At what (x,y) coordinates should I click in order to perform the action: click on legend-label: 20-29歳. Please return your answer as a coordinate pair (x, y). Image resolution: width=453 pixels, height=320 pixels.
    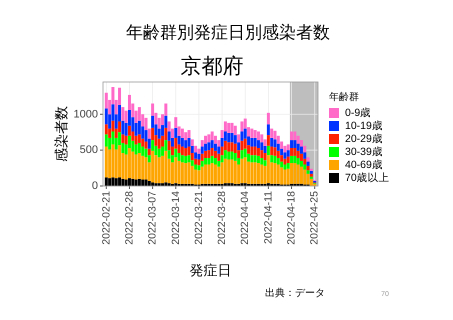
    Looking at the image, I should click on (364, 138).